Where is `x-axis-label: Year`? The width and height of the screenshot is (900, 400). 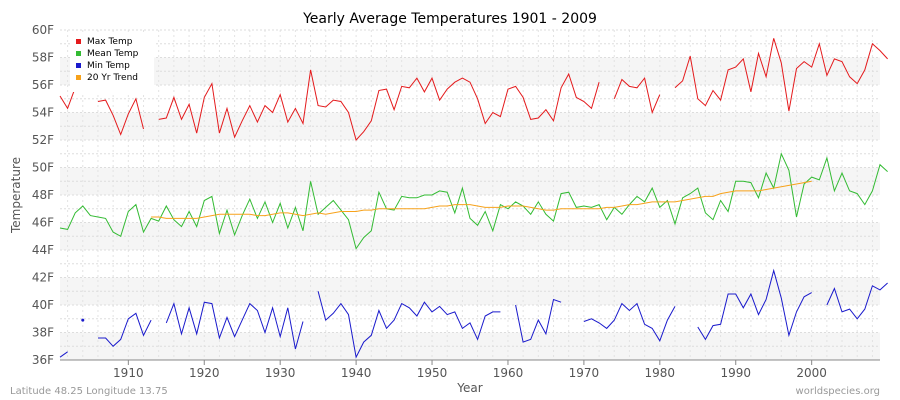 x-axis-label: Year is located at coordinates (469, 388).